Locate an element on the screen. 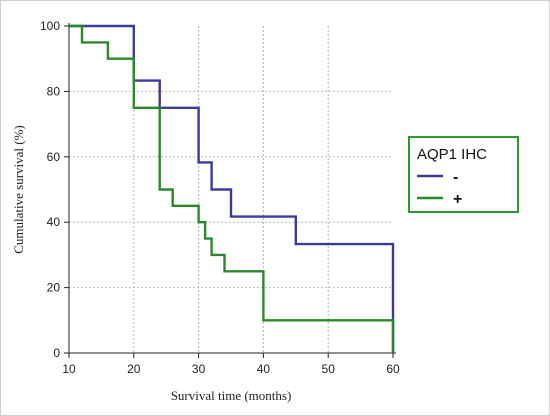 This screenshot has height=416, width=550. legend-label-negative: - is located at coordinates (455, 177).